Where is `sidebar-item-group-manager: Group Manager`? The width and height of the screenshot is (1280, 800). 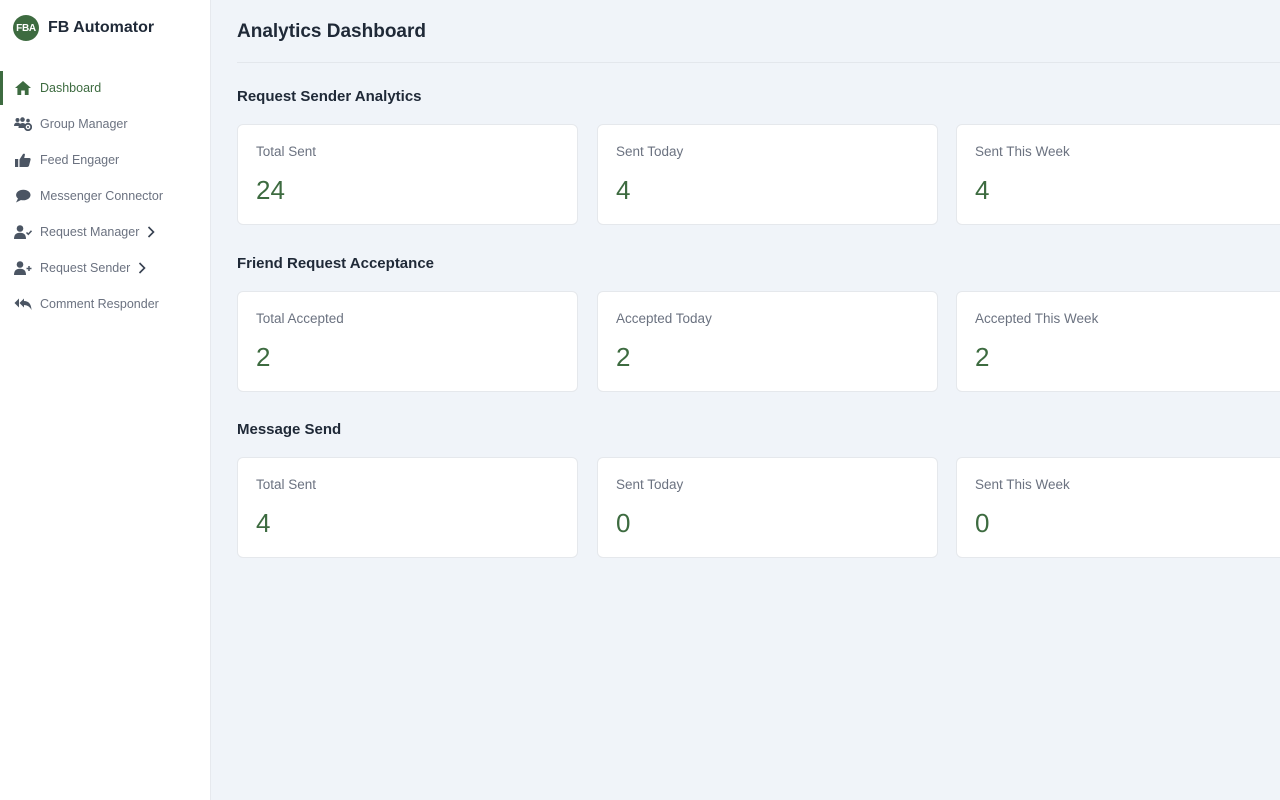
sidebar-item-group-manager: Group Manager is located at coordinates (105, 124).